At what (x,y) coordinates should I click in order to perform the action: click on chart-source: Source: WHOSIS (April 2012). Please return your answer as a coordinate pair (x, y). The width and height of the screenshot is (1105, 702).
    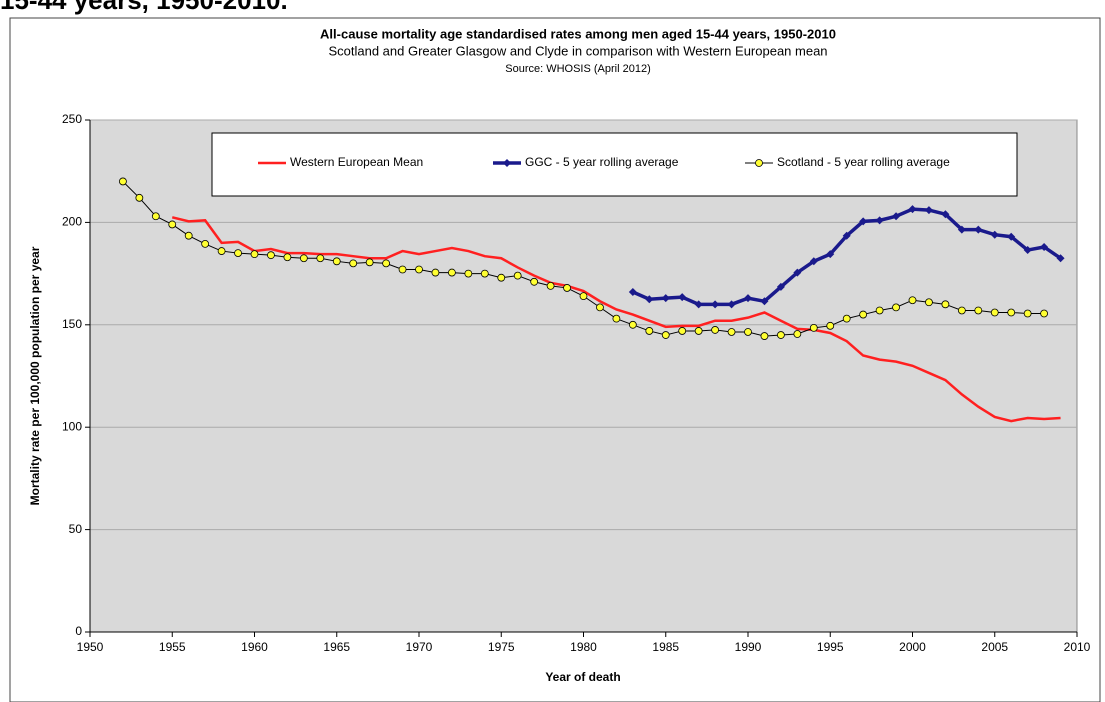
    Looking at the image, I should click on (578, 69).